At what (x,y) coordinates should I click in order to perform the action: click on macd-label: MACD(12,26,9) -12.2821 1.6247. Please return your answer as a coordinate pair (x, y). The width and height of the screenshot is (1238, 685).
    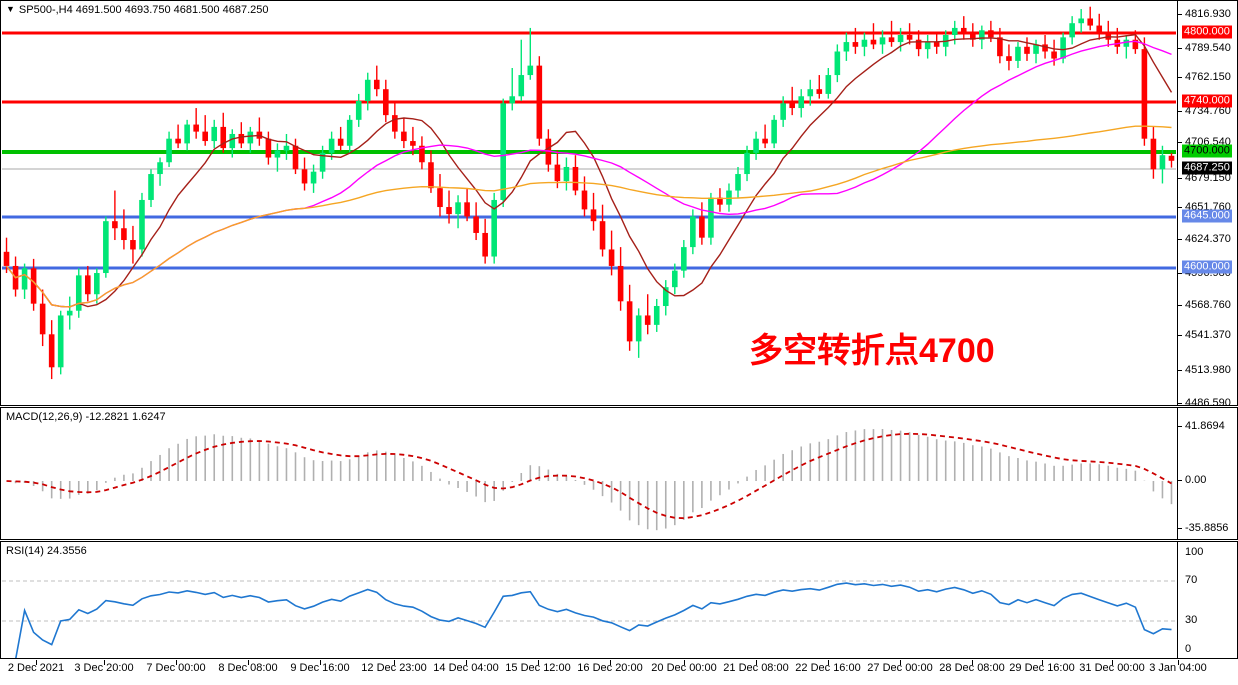
    Looking at the image, I should click on (86, 417).